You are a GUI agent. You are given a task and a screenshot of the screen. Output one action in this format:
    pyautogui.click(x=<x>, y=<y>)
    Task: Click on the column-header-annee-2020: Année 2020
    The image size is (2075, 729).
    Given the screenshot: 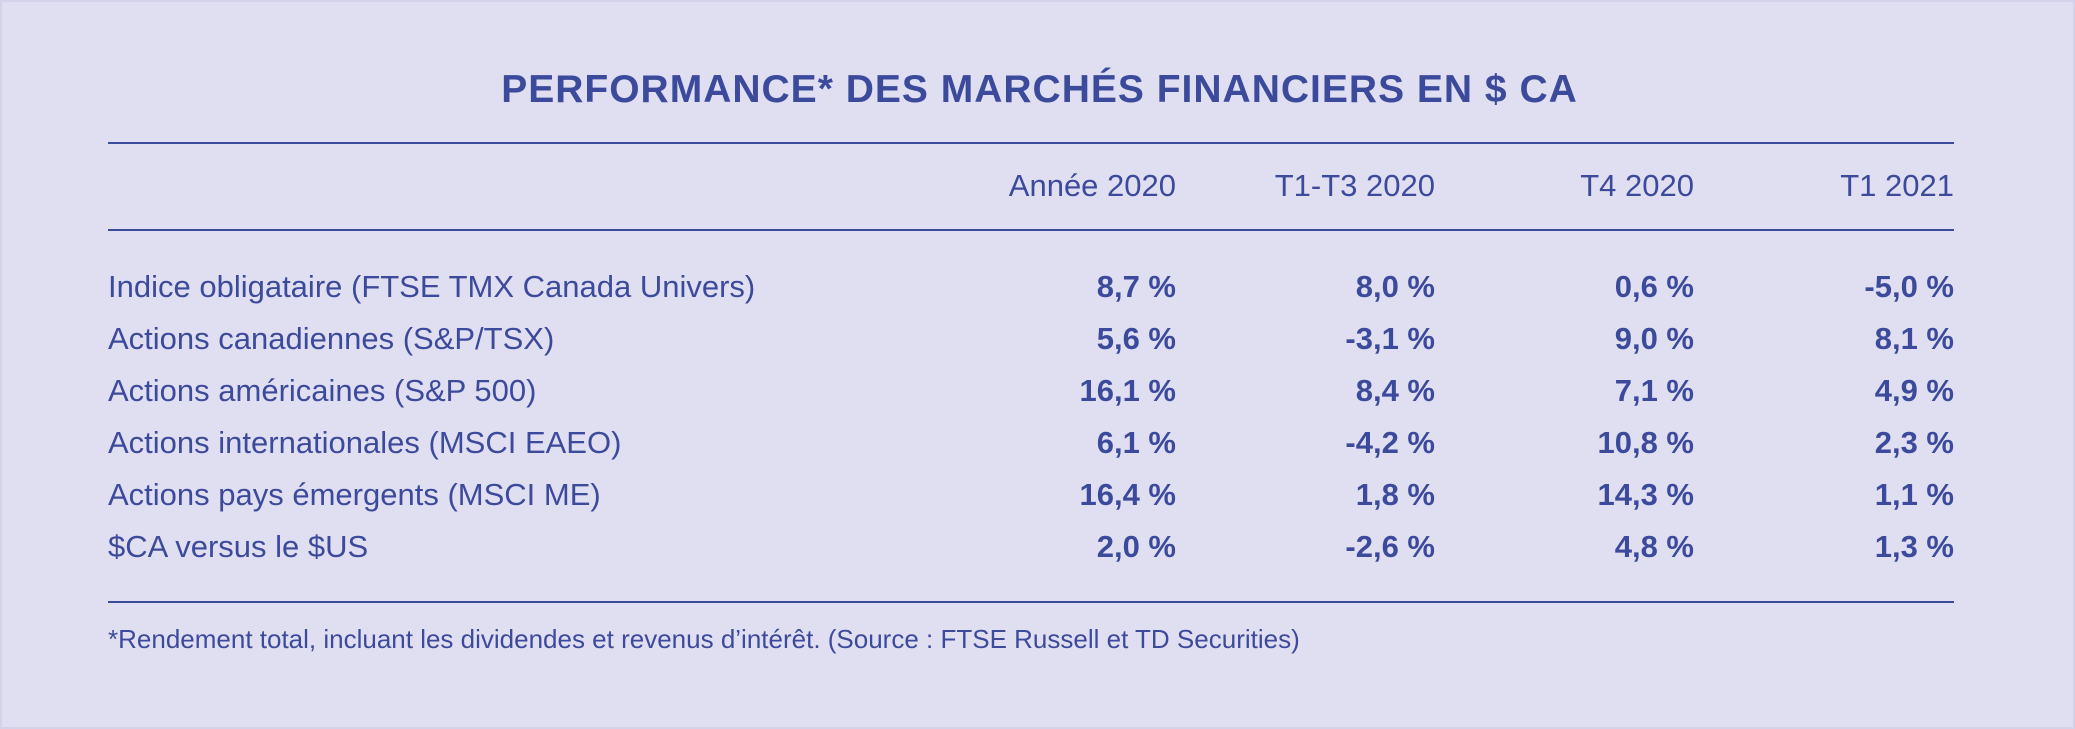 What is the action you would take?
    pyautogui.click(x=1092, y=185)
    